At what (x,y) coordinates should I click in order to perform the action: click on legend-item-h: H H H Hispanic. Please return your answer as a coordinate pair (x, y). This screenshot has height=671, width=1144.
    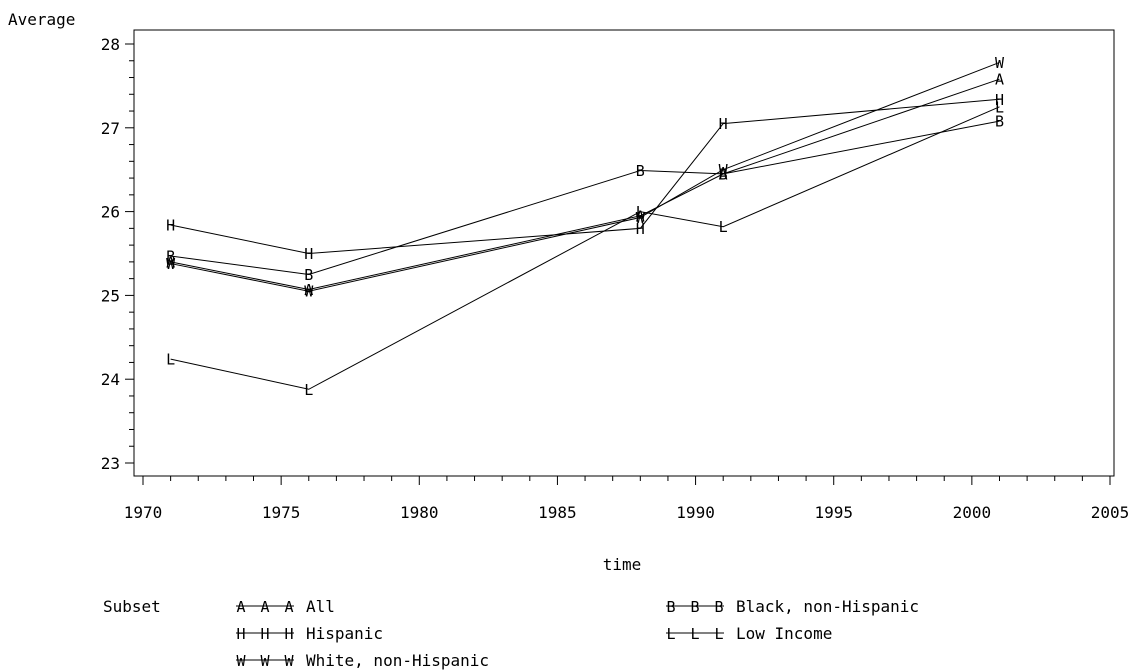
    Looking at the image, I should click on (309, 633).